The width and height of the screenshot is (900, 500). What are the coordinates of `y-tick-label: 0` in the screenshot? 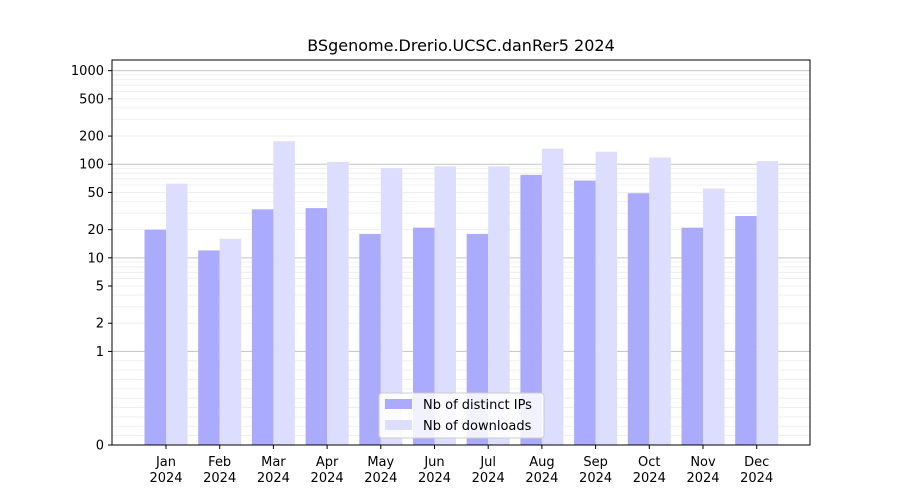 It's located at (100, 446).